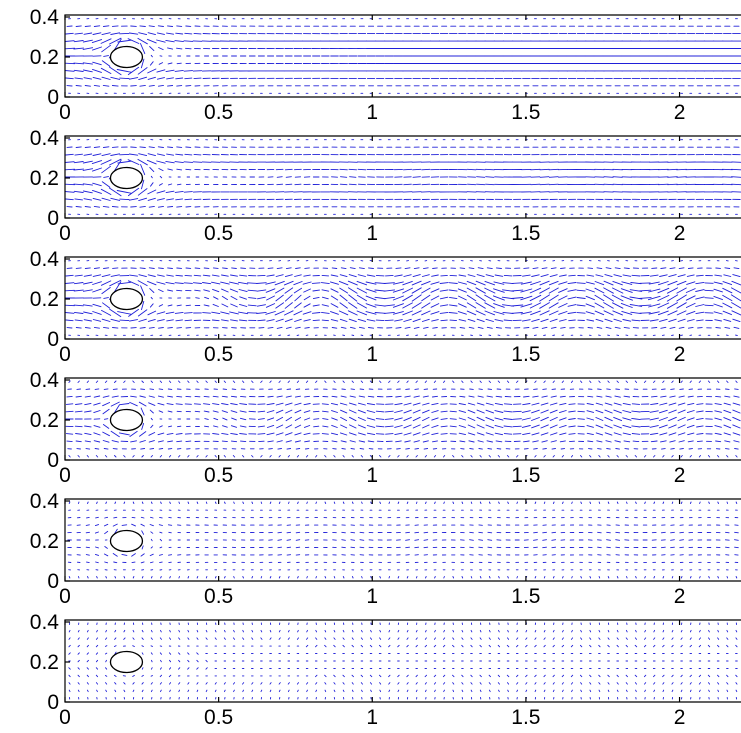  What do you see at coordinates (402, 177) in the screenshot?
I see `axes-frame` at bounding box center [402, 177].